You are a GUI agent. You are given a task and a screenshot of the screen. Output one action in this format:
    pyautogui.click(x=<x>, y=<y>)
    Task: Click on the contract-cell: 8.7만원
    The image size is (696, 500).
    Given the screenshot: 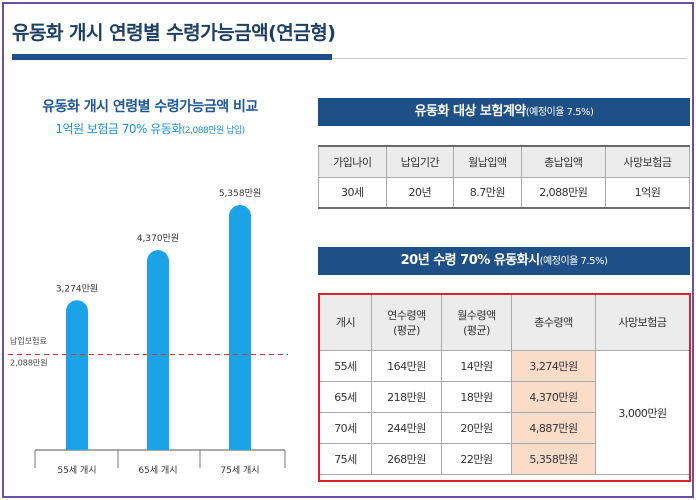 What is the action you would take?
    pyautogui.click(x=487, y=192)
    